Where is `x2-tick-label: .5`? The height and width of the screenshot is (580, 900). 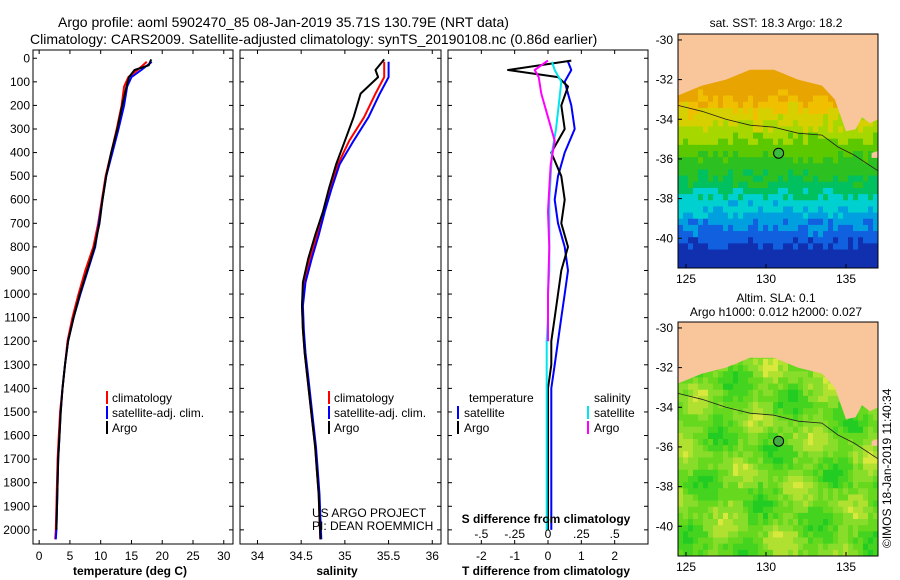
x2-tick-label: .5 is located at coordinates (615, 534).